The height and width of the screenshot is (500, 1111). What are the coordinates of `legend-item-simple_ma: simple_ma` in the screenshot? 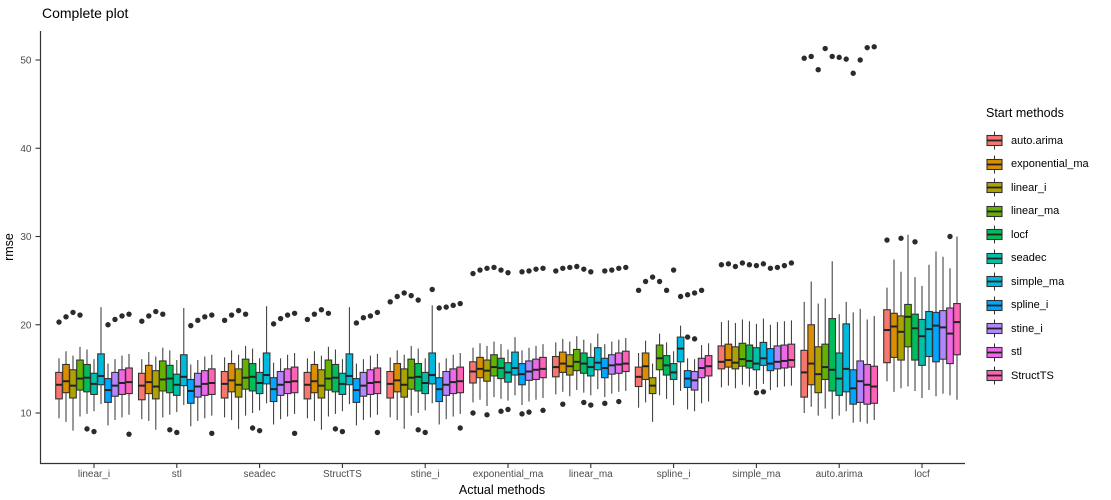 It's located at (1037, 282).